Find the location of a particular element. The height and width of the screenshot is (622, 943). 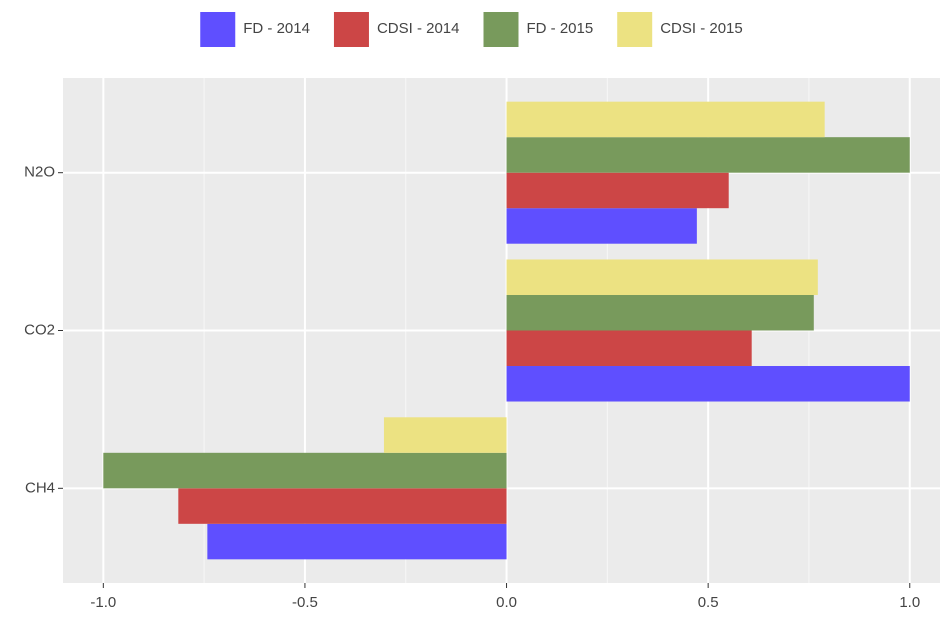

legend-label: CDSI - 2015 is located at coordinates (701, 28).